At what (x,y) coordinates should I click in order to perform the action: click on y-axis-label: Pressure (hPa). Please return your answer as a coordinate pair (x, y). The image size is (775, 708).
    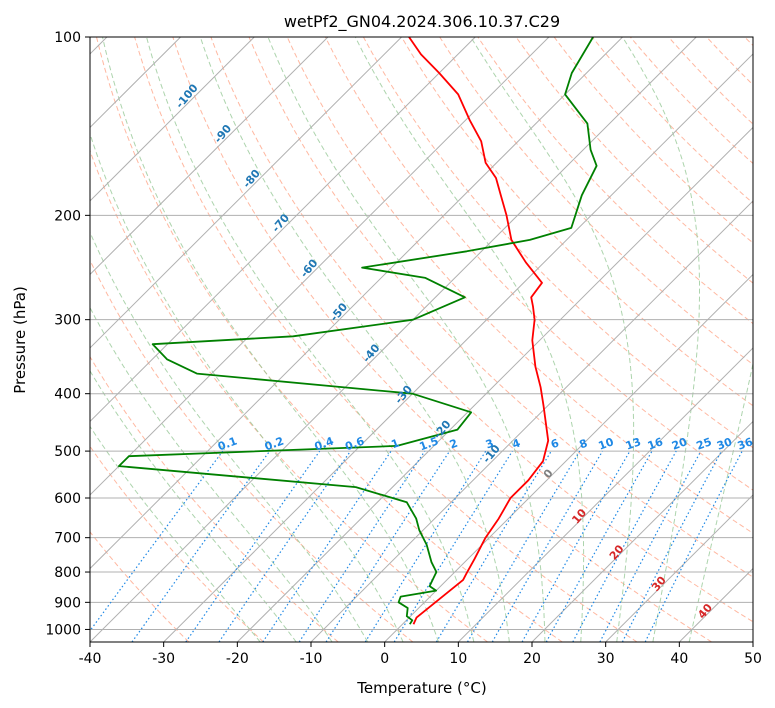
    Looking at the image, I should click on (20, 340).